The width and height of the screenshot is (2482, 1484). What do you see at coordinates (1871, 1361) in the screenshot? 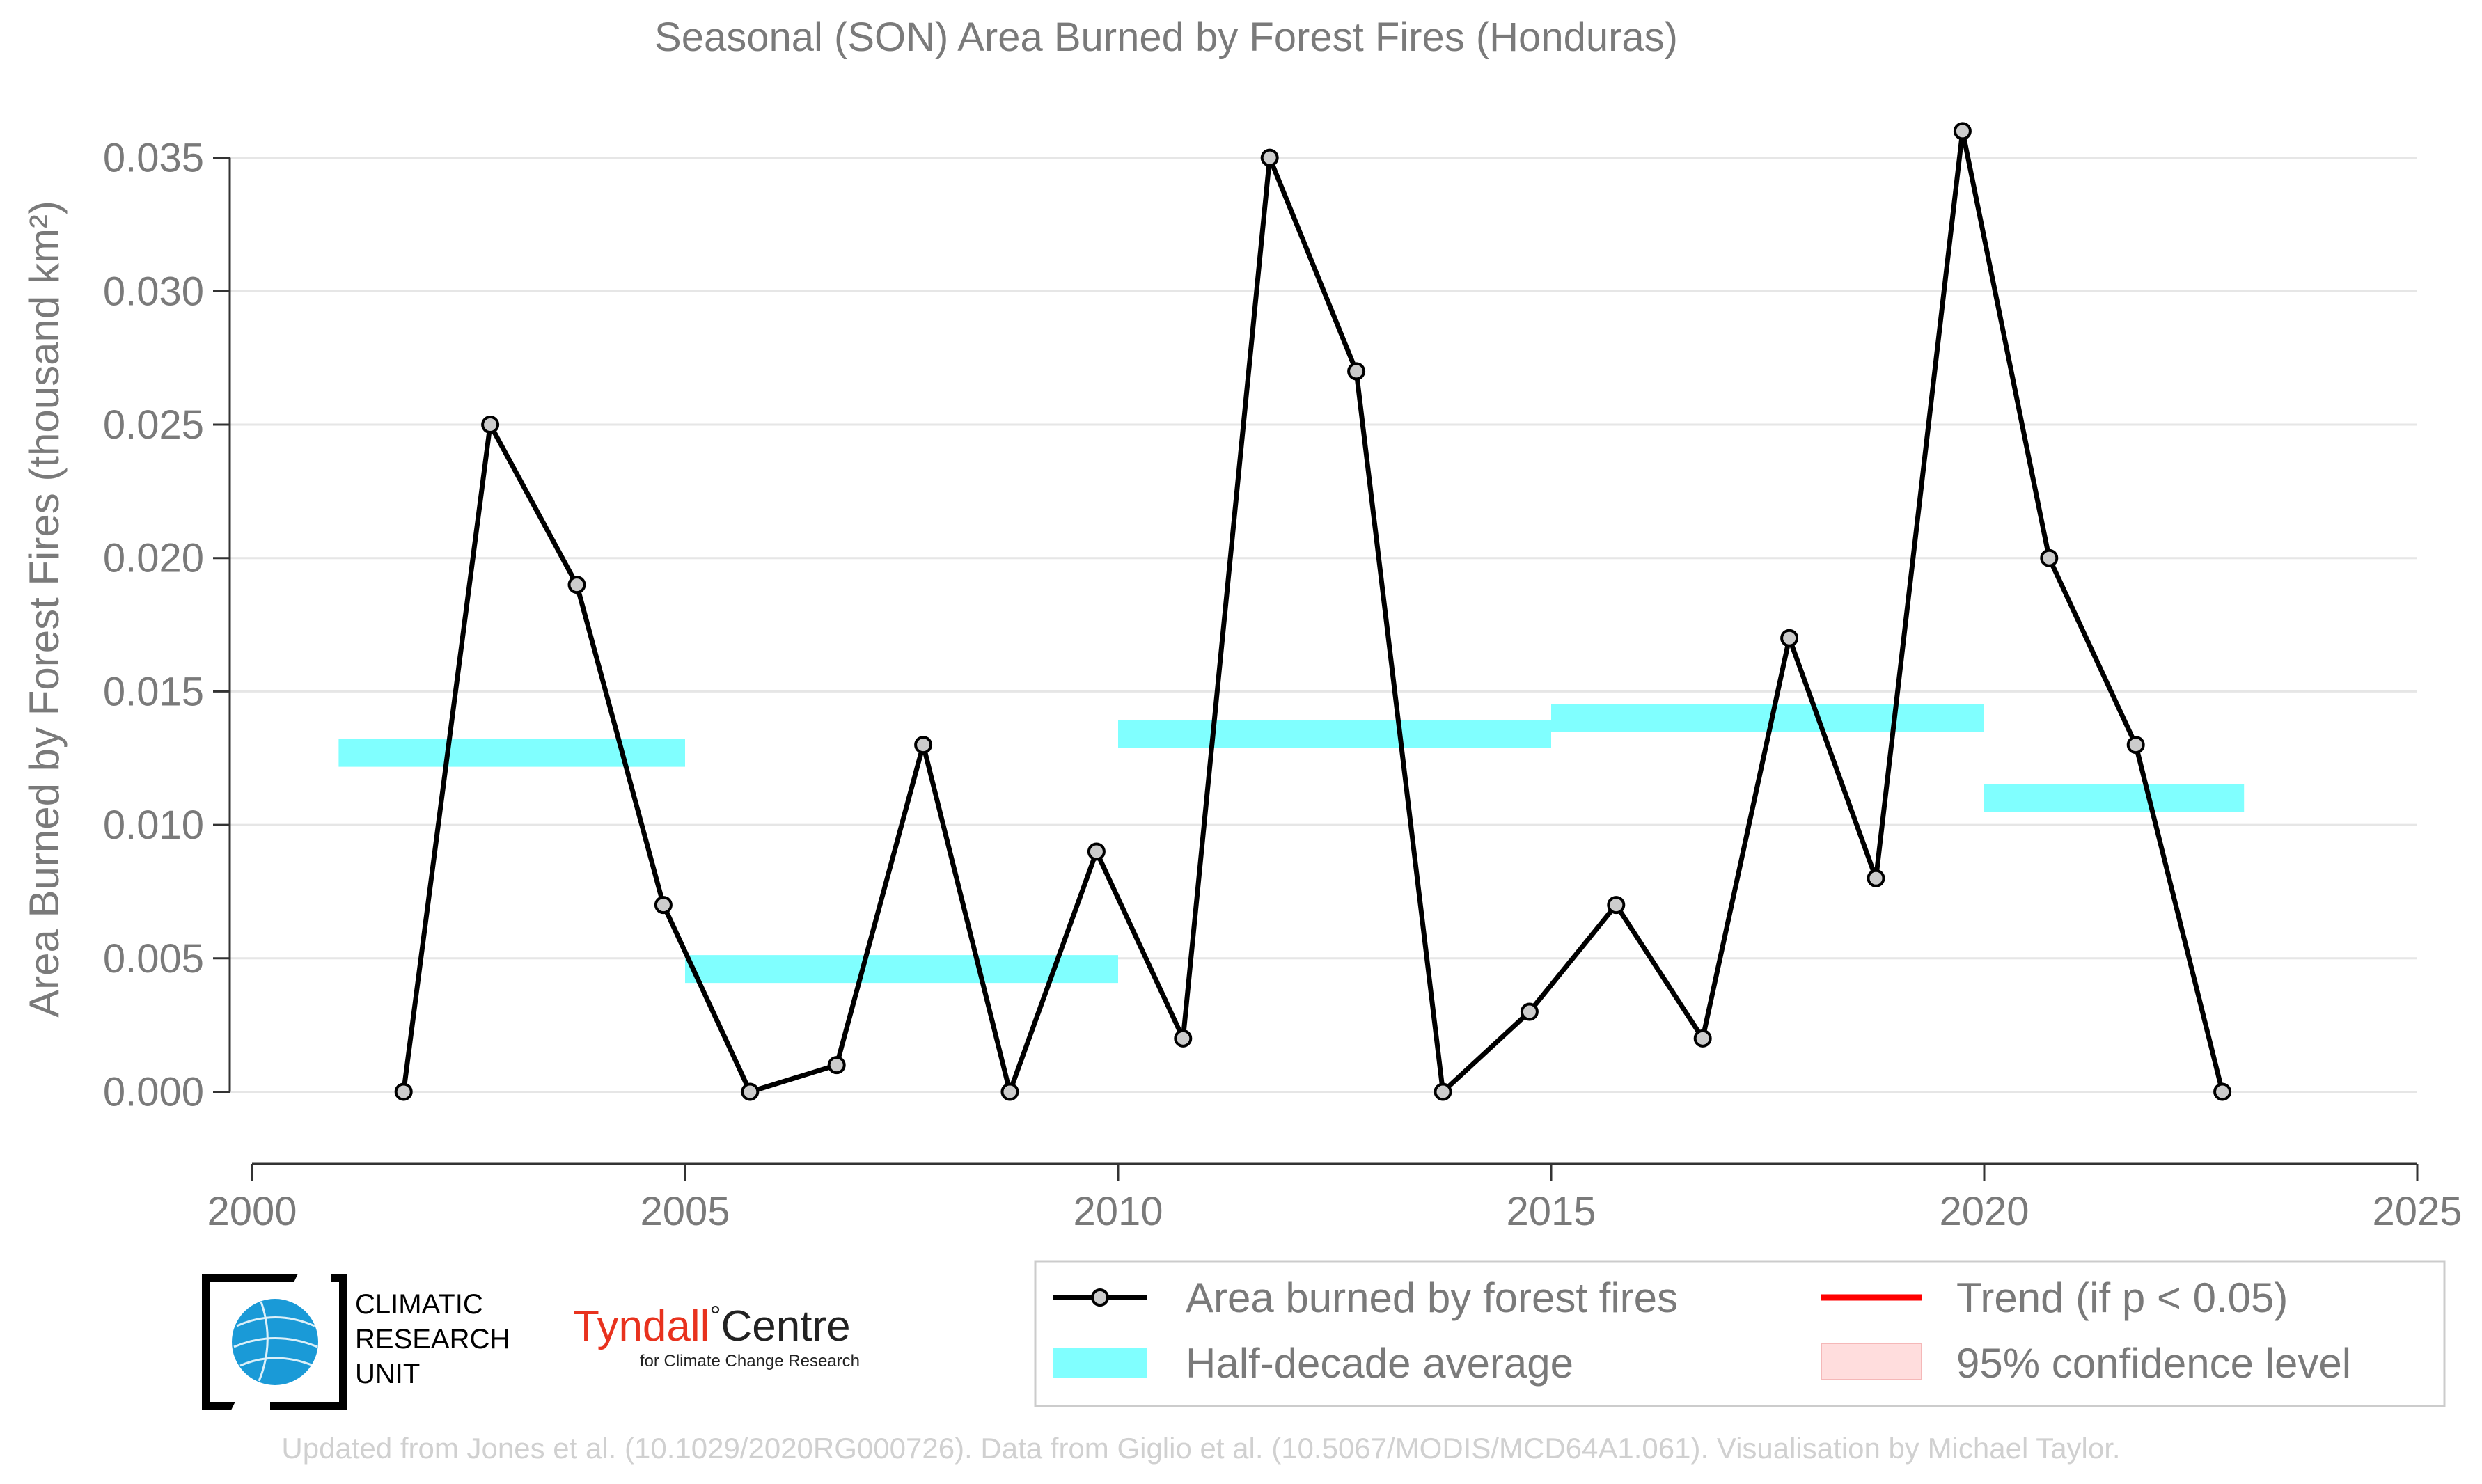
I see `legend-swatch-confidence` at bounding box center [1871, 1361].